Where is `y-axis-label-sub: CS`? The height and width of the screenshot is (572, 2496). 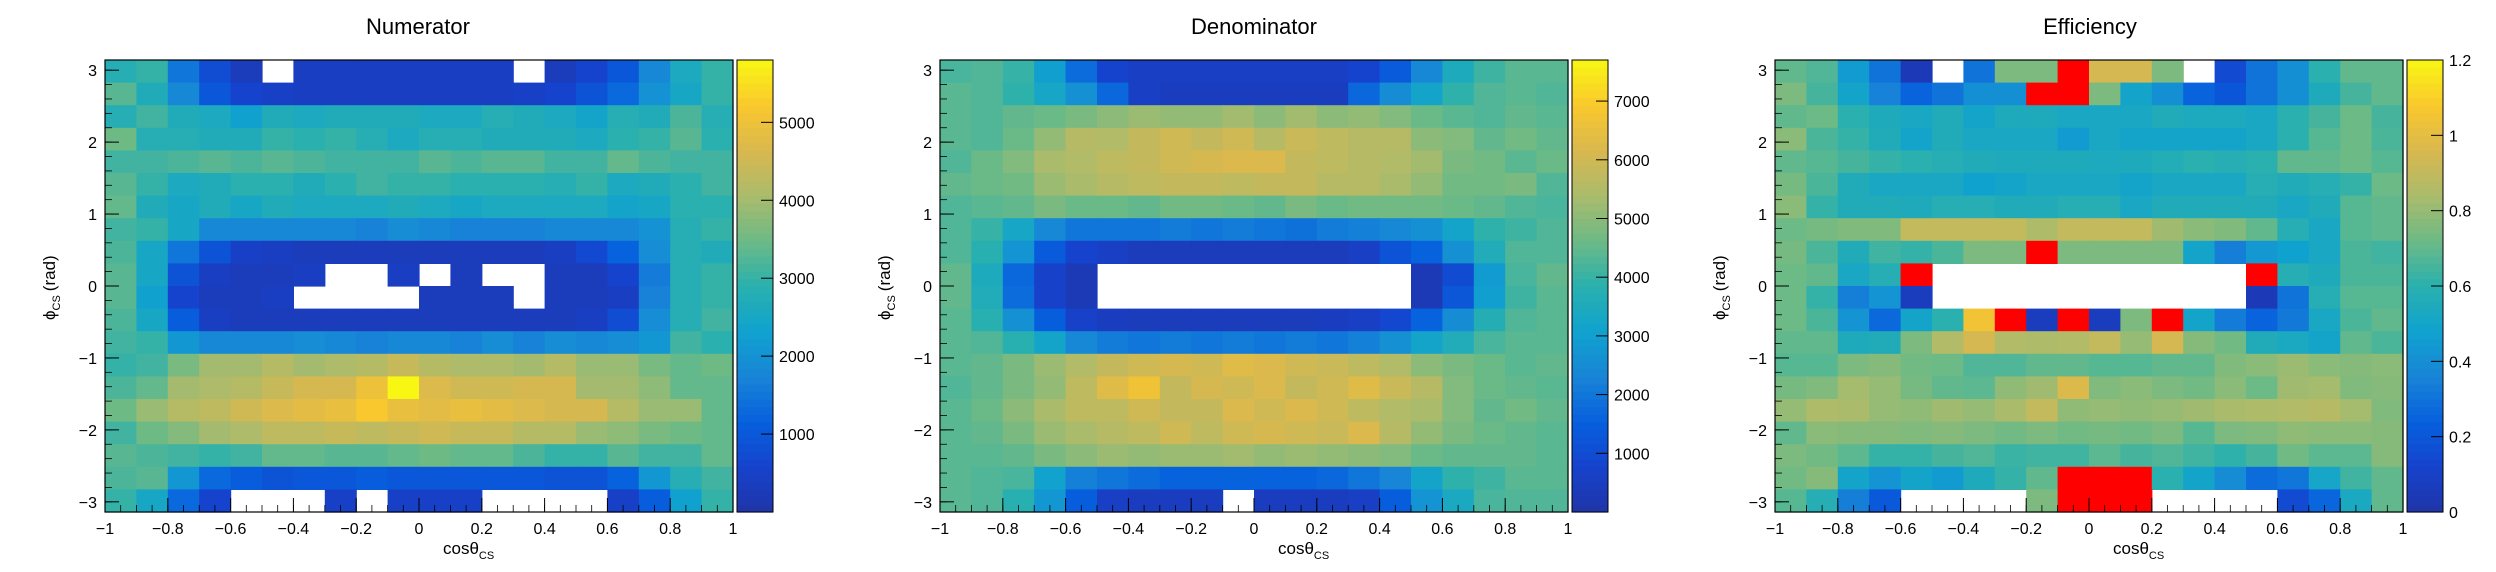 y-axis-label-sub: CS is located at coordinates (1727, 302).